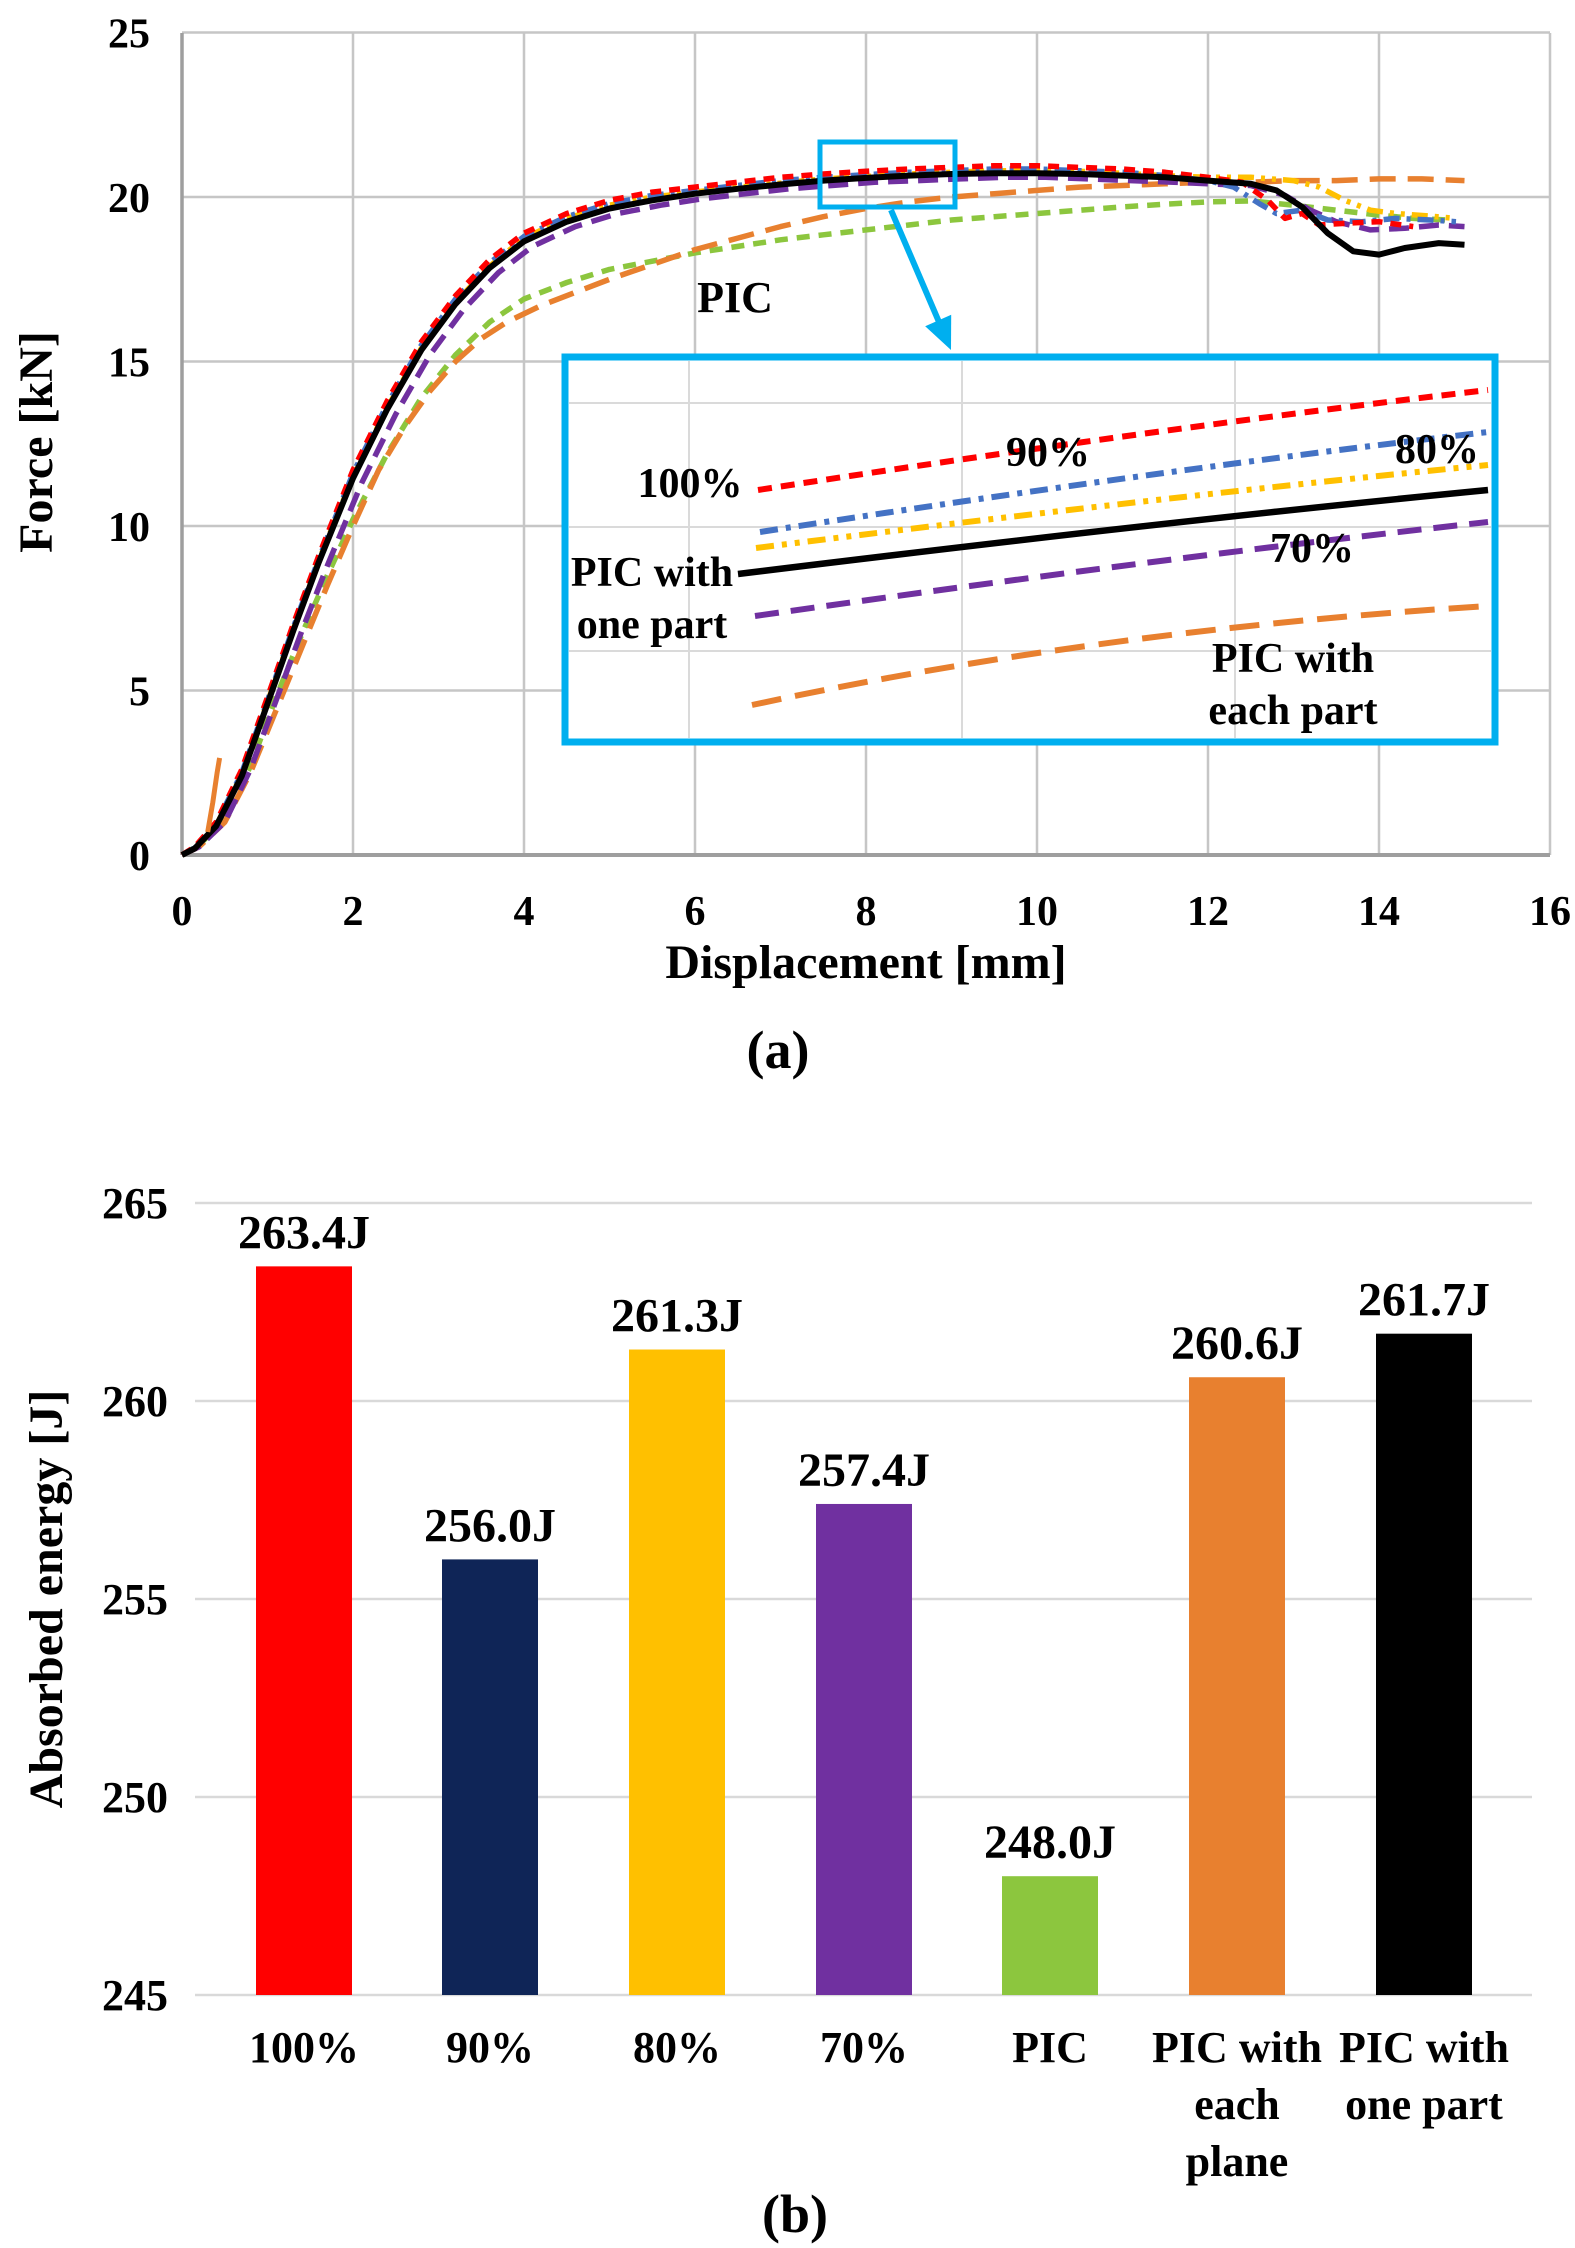 The width and height of the screenshot is (1575, 2248). I want to click on y-tick-label: 5, so click(139, 693).